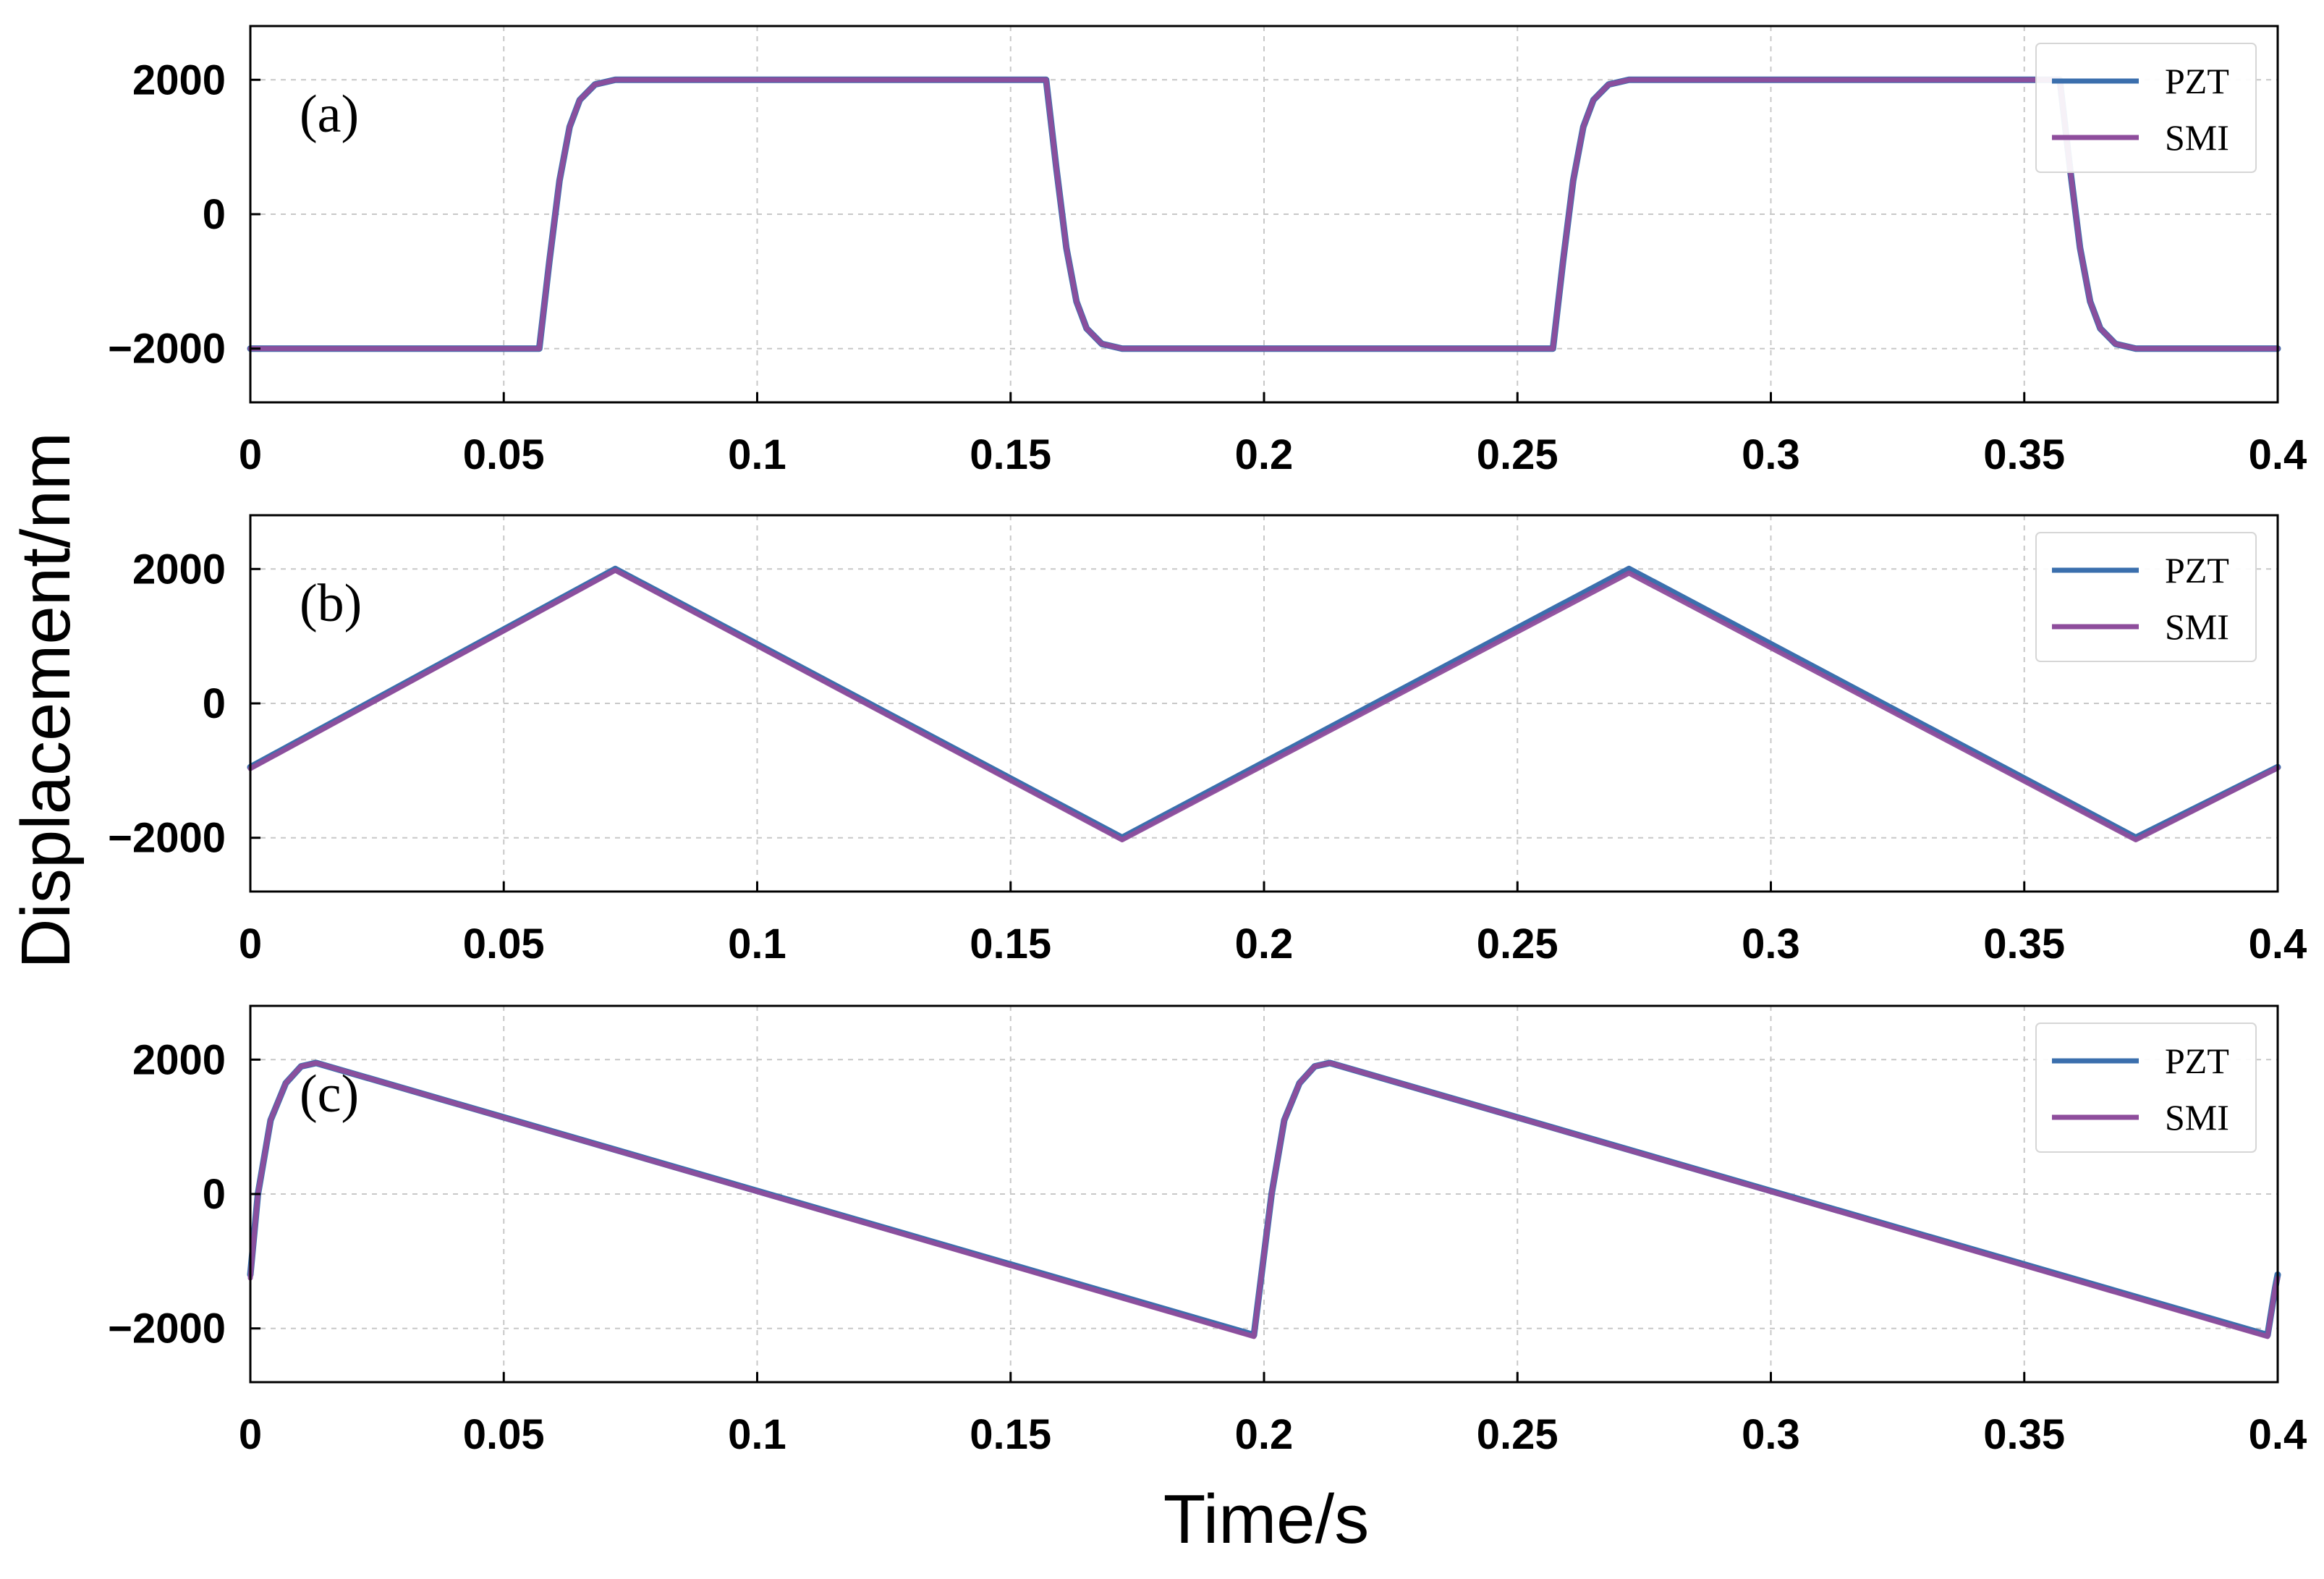 This screenshot has width=2324, height=1579. I want to click on y-axis-title: Displacement/nm, so click(46, 701).